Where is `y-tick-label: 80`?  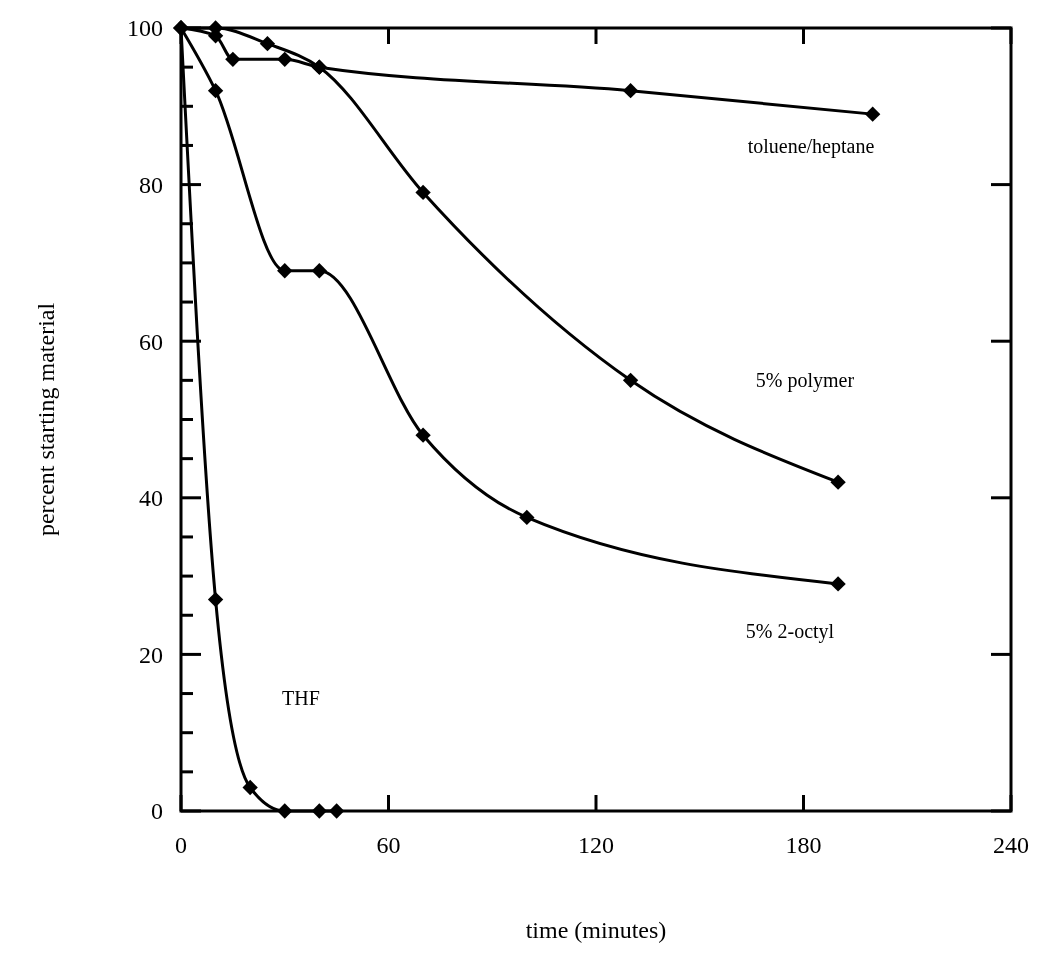 y-tick-label: 80 is located at coordinates (151, 185).